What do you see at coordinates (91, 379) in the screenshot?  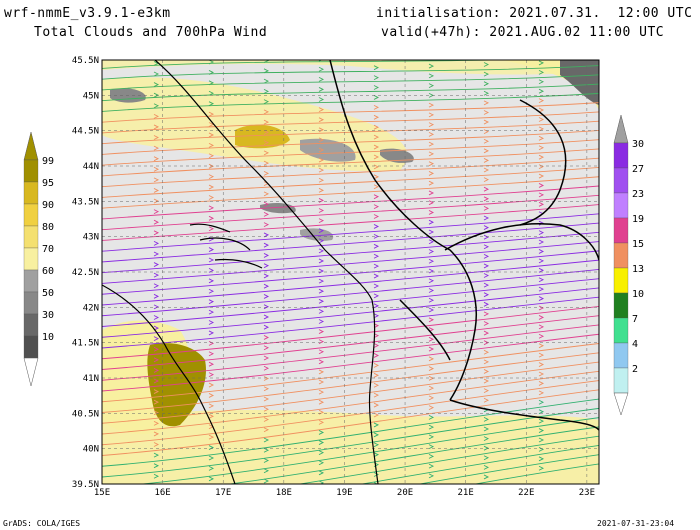 I see `lat-label: 41N` at bounding box center [91, 379].